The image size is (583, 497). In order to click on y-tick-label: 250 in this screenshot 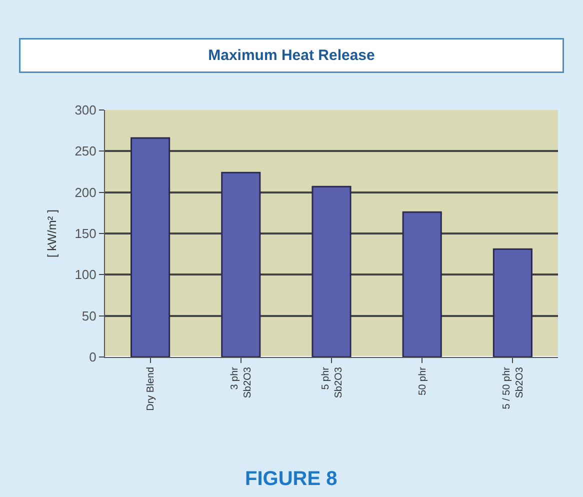, I will do `click(85, 151)`.